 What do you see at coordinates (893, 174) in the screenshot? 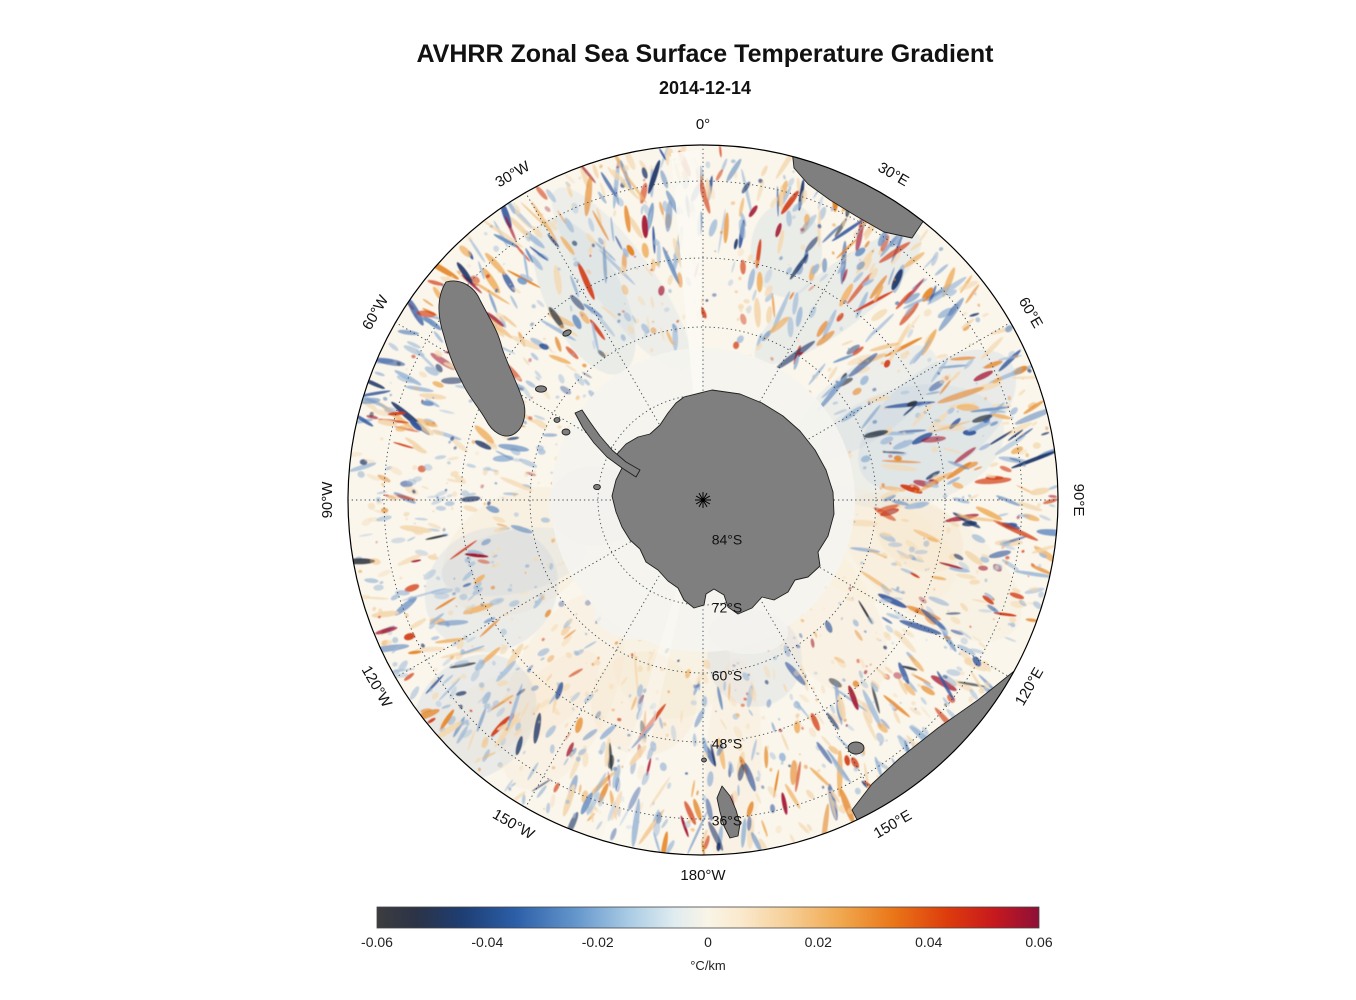
I see `meridian-label-30E: 30°E` at bounding box center [893, 174].